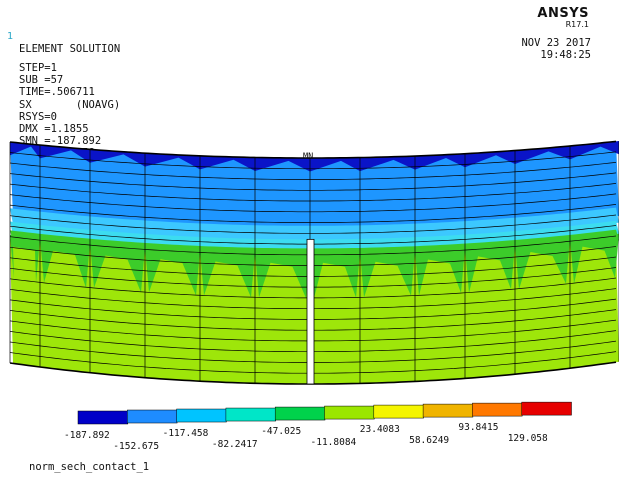 This screenshot has width=619, height=480. I want to click on panel-title: ELEMENT SOLUTION, so click(70, 49).